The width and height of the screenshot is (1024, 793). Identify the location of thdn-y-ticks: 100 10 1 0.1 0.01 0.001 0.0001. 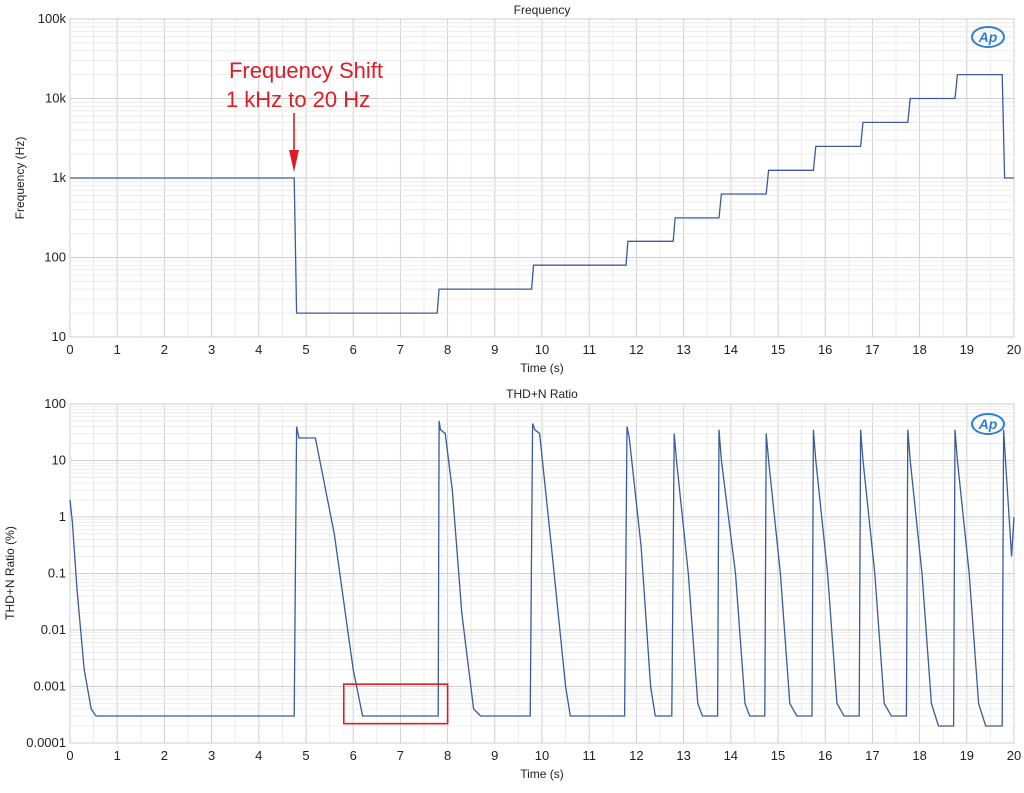
(46, 573).